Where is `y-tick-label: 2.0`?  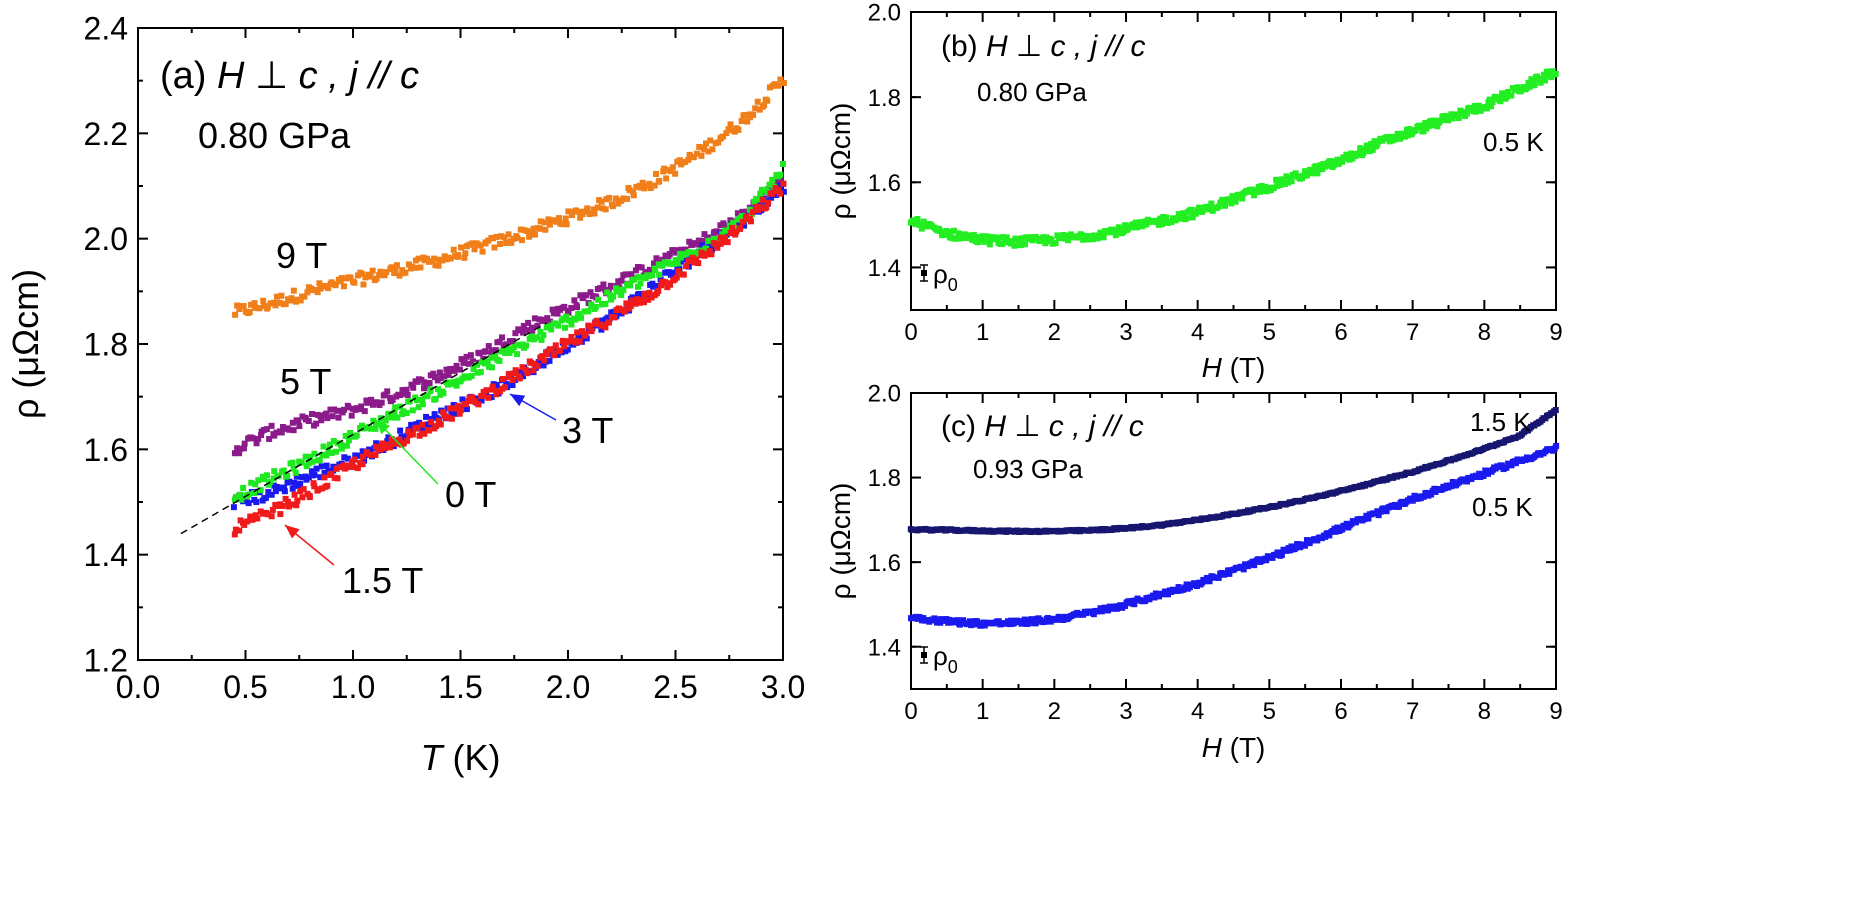 y-tick-label: 2.0 is located at coordinates (884, 394).